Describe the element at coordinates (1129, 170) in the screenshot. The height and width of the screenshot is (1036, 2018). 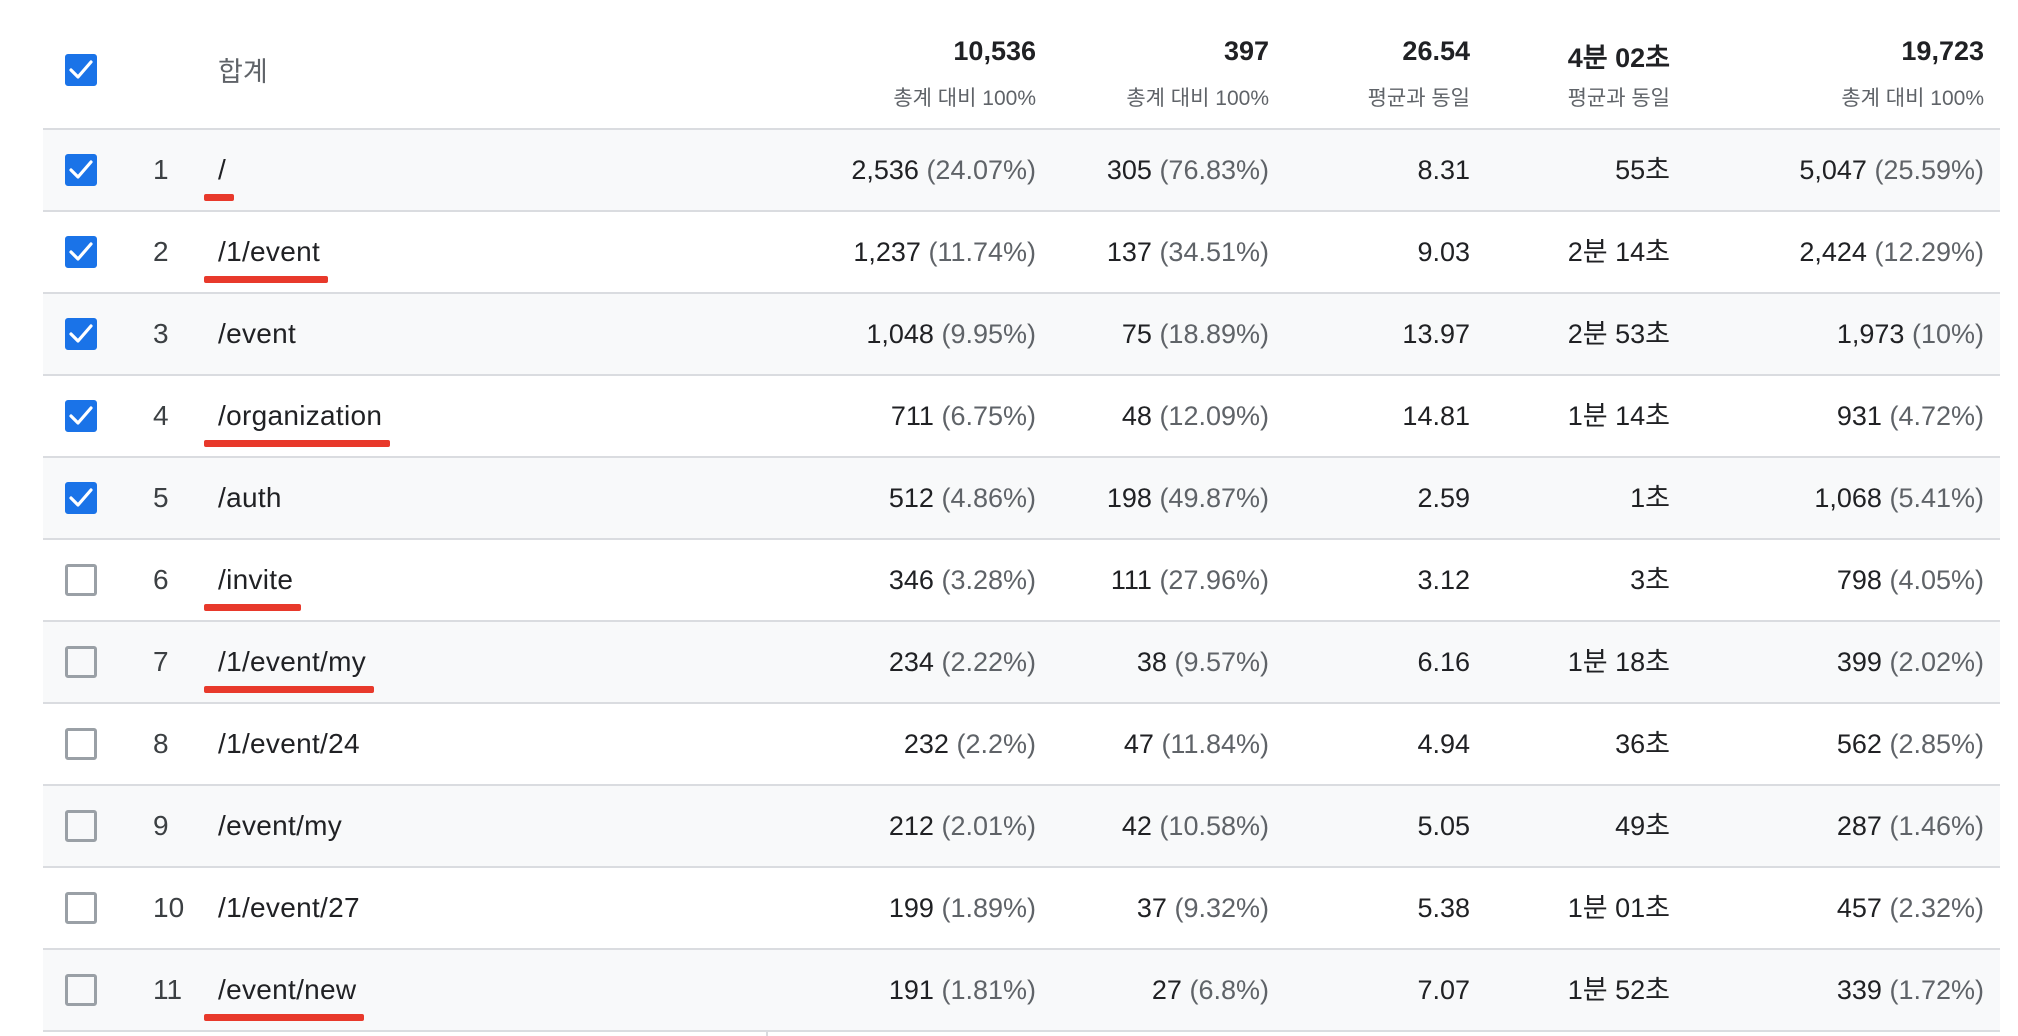
I see `metric-value: 305` at that location.